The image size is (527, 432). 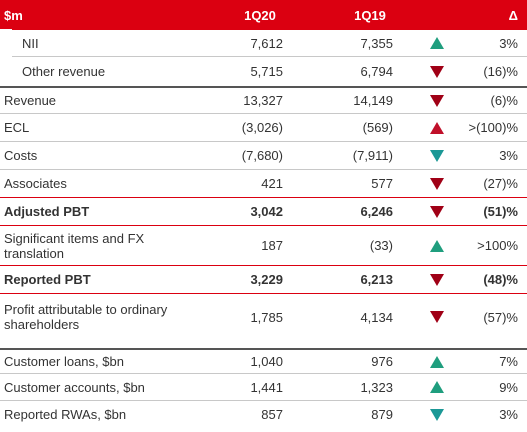 What do you see at coordinates (17, 127) in the screenshot?
I see `row-label: ECL` at bounding box center [17, 127].